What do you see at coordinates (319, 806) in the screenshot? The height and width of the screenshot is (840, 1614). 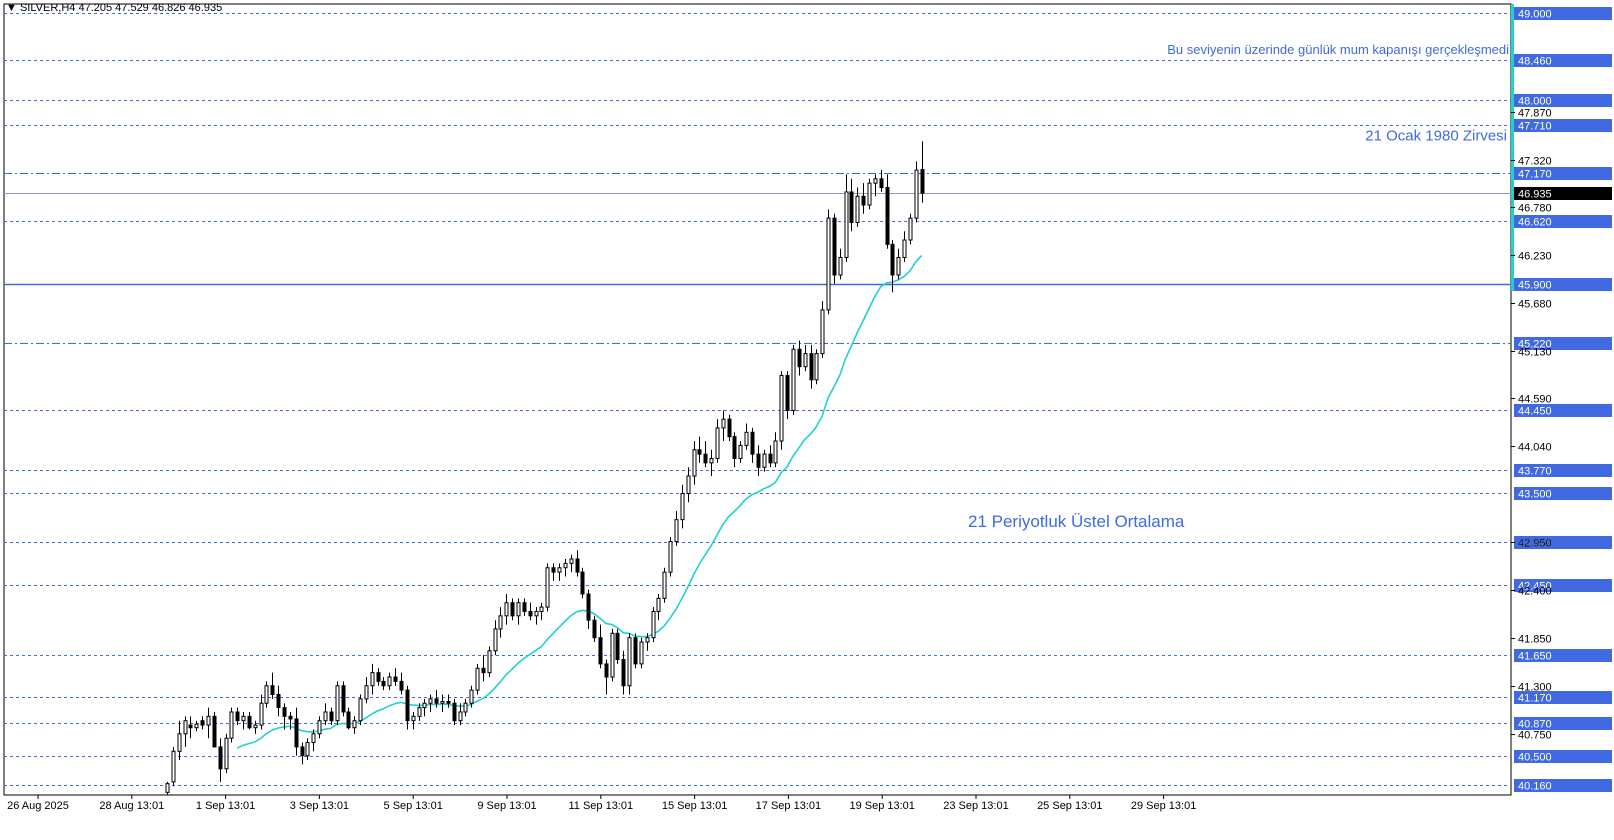 I see `time-tick-label-3: 3 Sep 13:01` at bounding box center [319, 806].